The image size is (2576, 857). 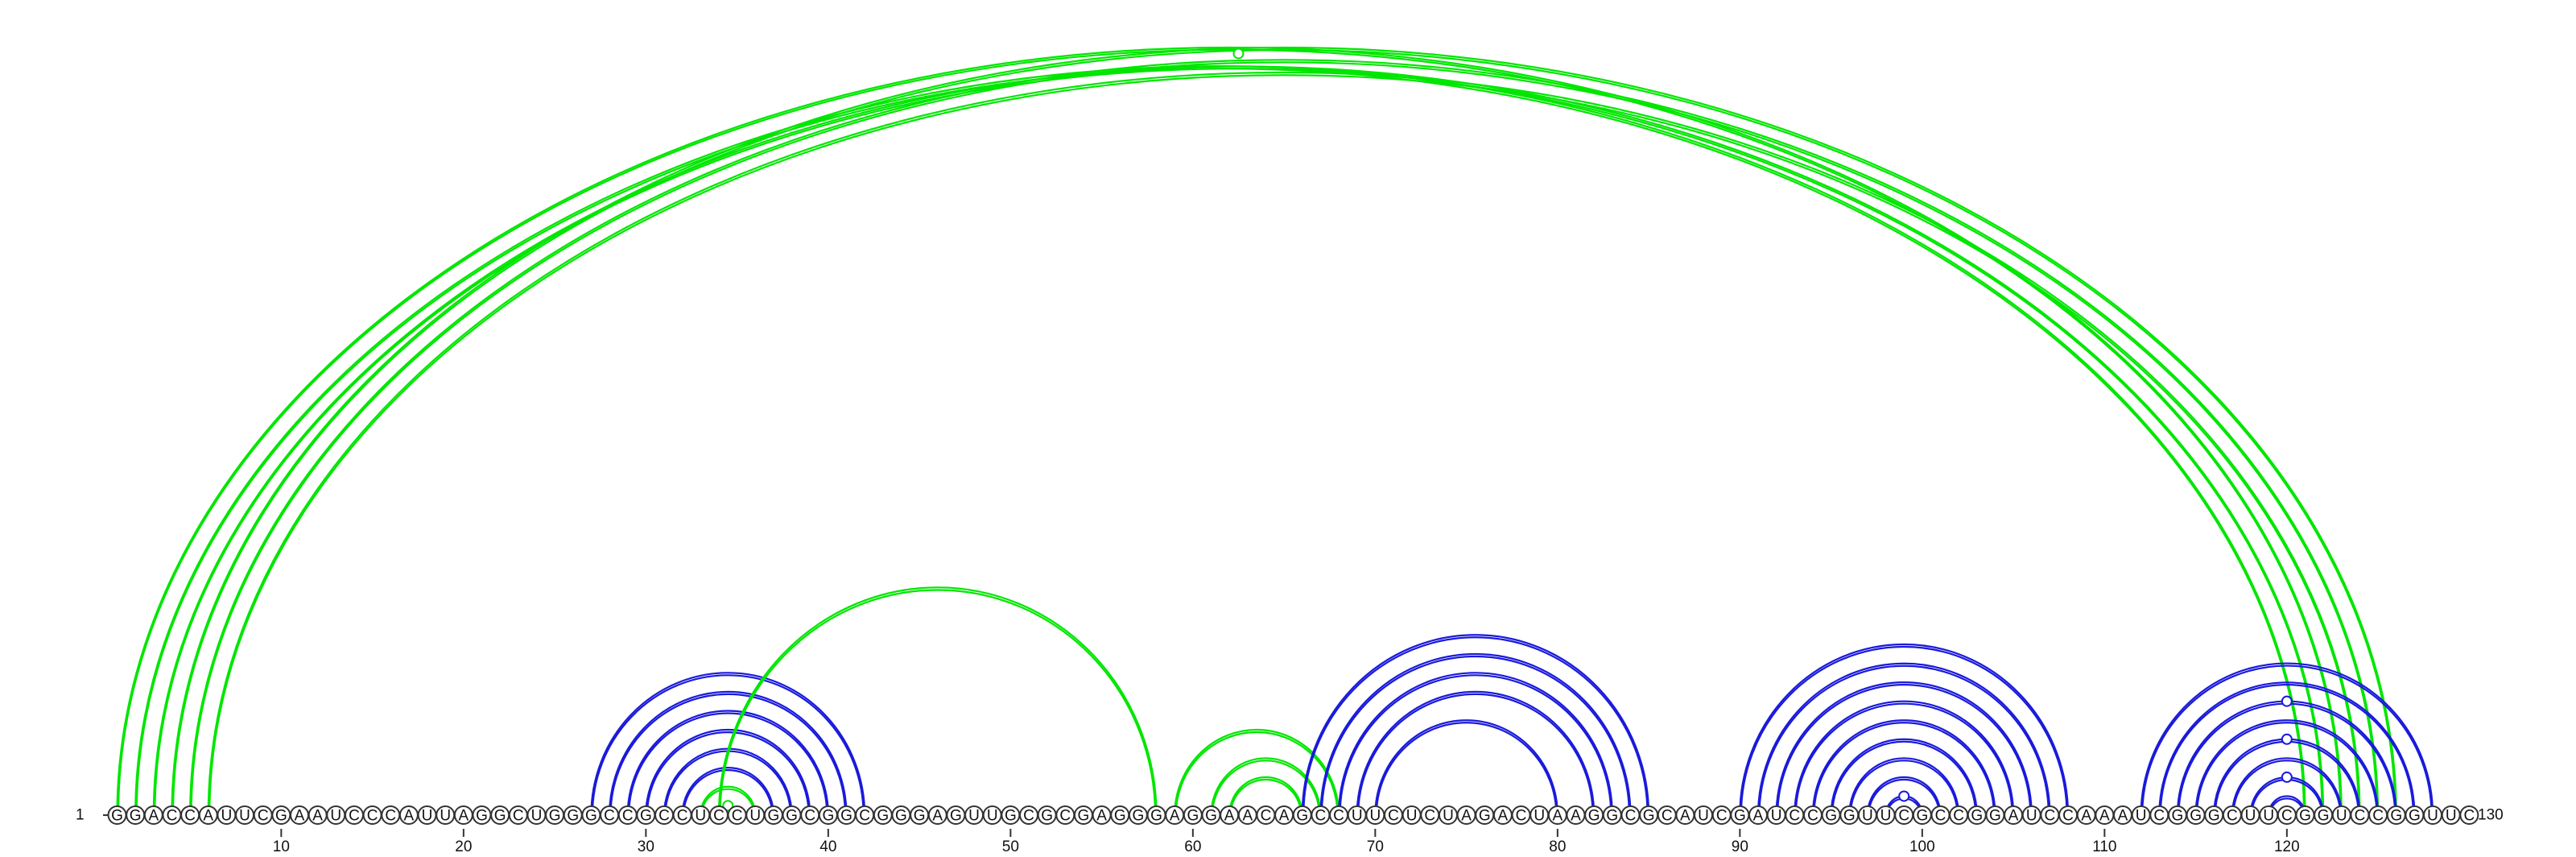 What do you see at coordinates (1740, 846) in the screenshot?
I see `tick-label: 90` at bounding box center [1740, 846].